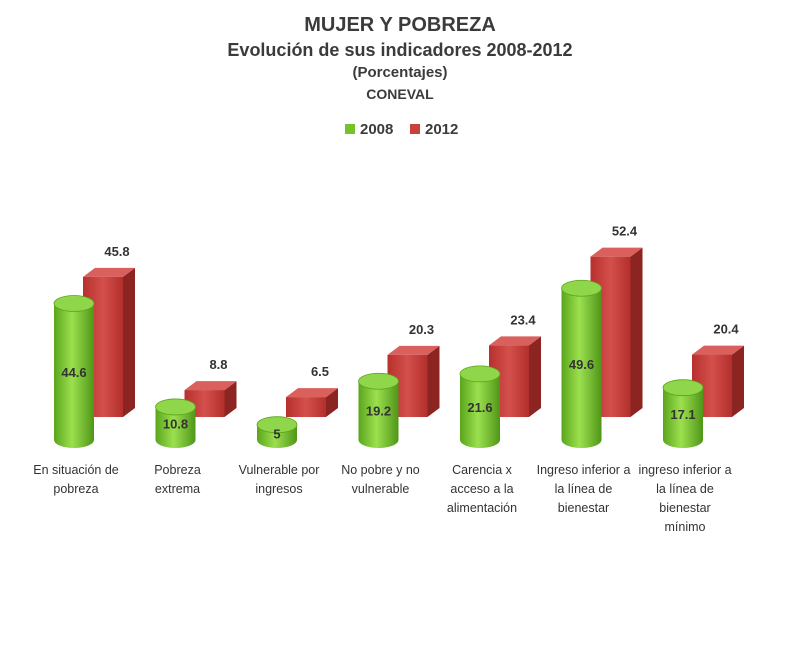 This screenshot has width=800, height=658. I want to click on data-label-2008: 49.6, so click(581, 364).